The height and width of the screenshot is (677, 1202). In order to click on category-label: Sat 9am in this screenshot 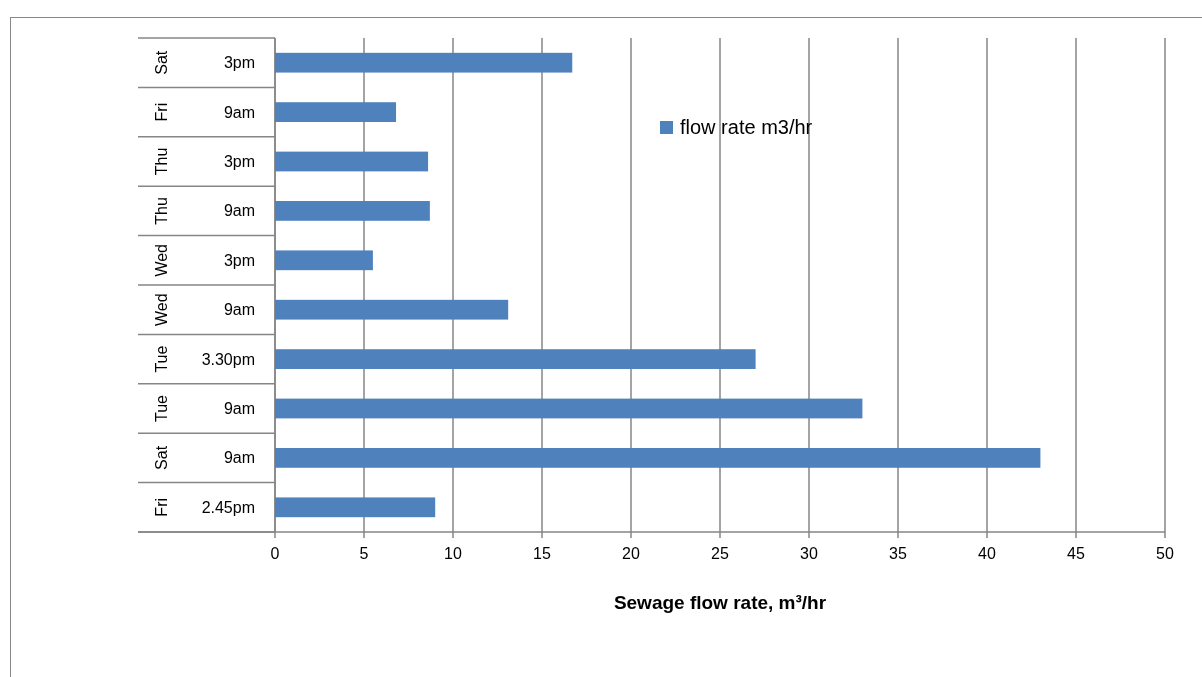, I will do `click(203, 457)`.